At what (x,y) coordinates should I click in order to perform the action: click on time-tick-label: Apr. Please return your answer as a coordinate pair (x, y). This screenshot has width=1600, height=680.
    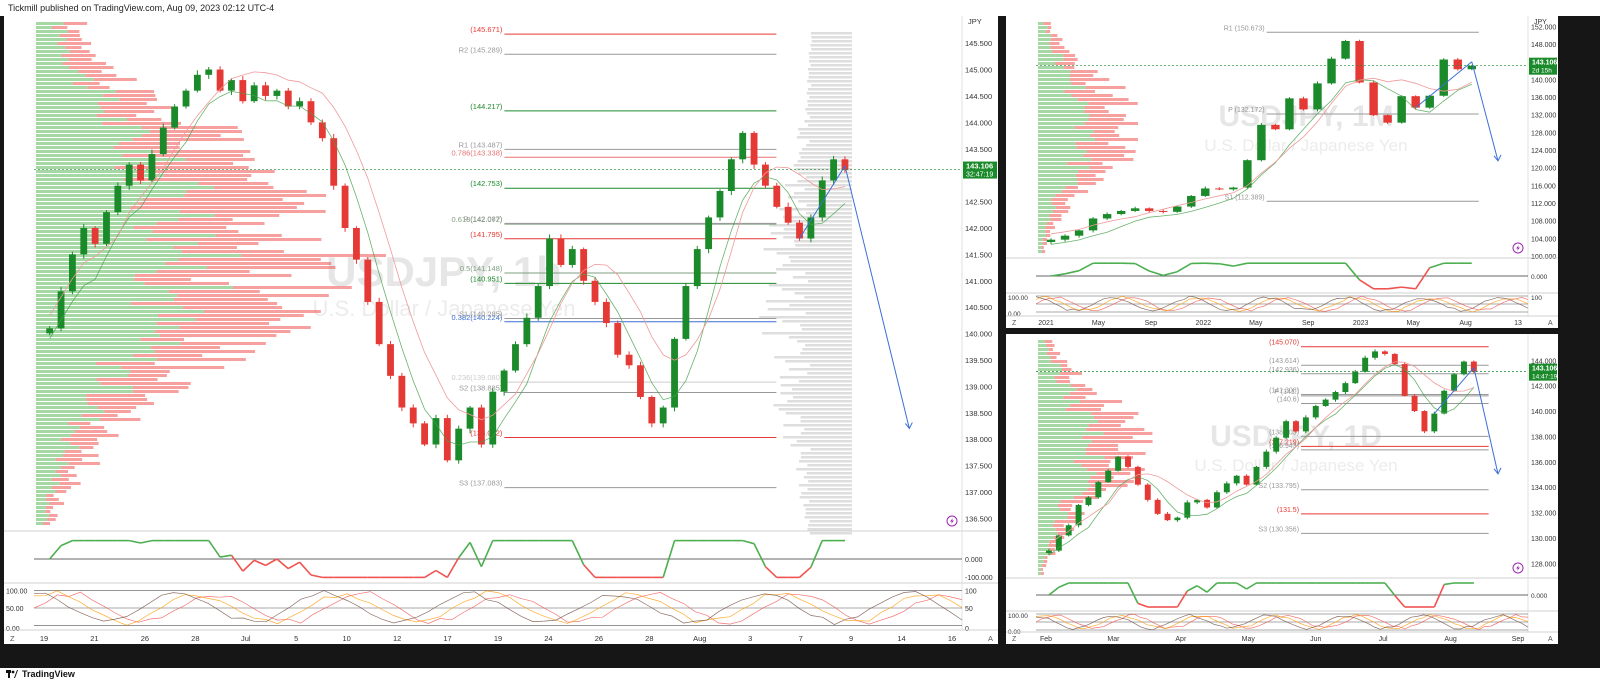
    Looking at the image, I should click on (1181, 639).